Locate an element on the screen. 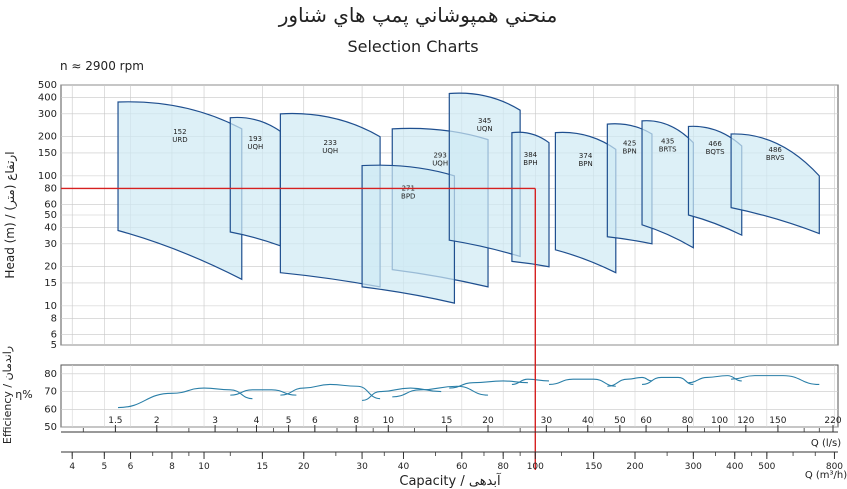 The image size is (847, 489). head-tick-label: 500 is located at coordinates (47, 85).